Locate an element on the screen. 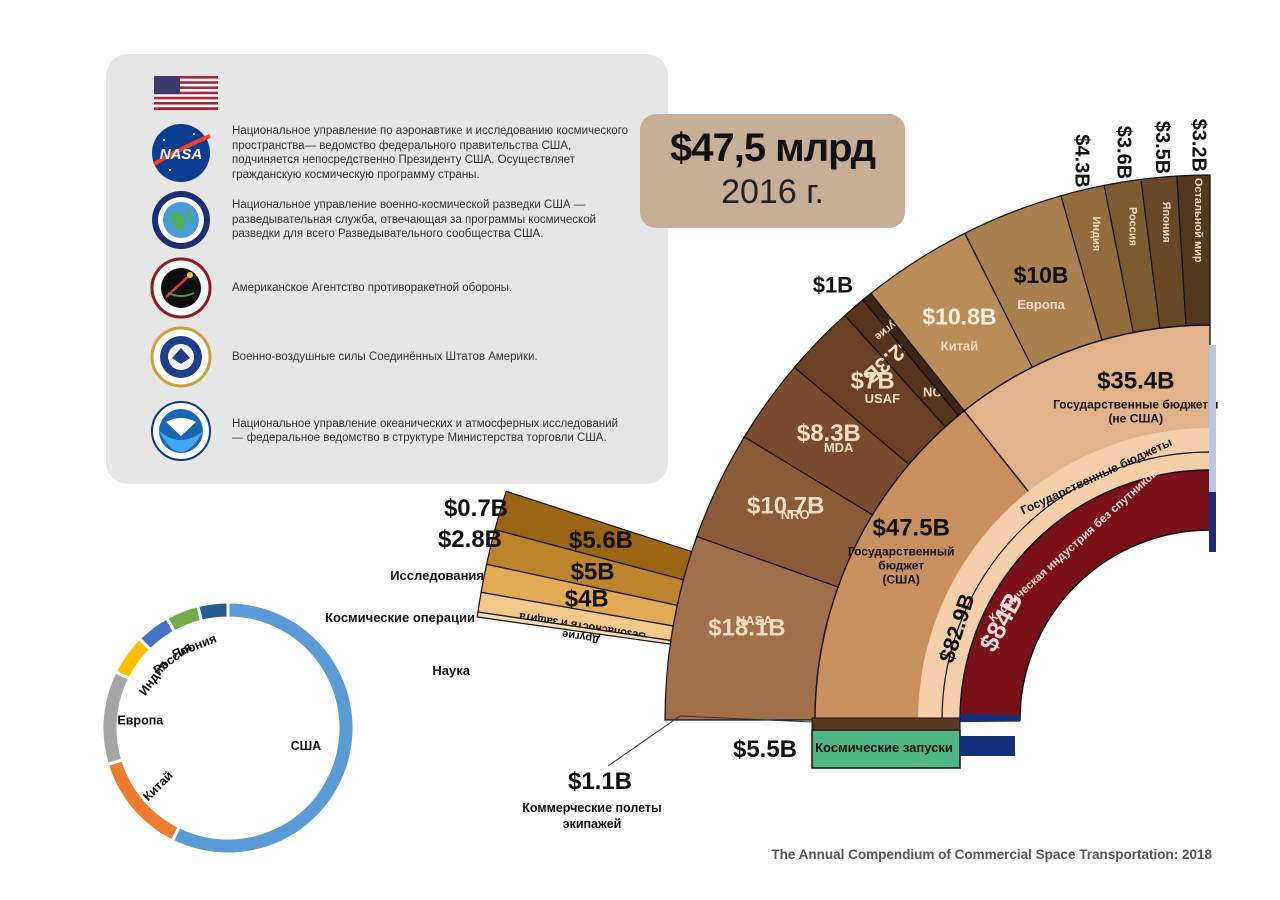 The image size is (1280, 900). us-gov-name-label: Государственный бюджет (США) is located at coordinates (901, 566).